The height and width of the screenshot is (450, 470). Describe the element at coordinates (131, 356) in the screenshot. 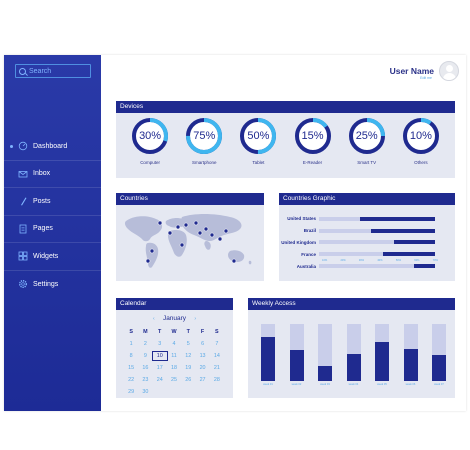

I see `calendar-day: 8` at that location.